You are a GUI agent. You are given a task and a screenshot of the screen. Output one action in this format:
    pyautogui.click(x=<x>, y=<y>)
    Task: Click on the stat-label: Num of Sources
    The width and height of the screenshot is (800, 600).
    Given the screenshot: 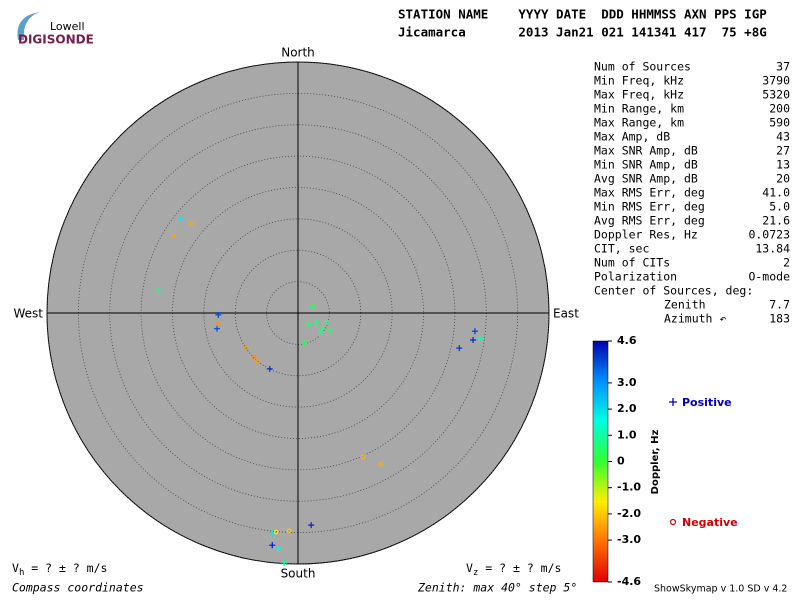 What is the action you would take?
    pyautogui.click(x=642, y=67)
    